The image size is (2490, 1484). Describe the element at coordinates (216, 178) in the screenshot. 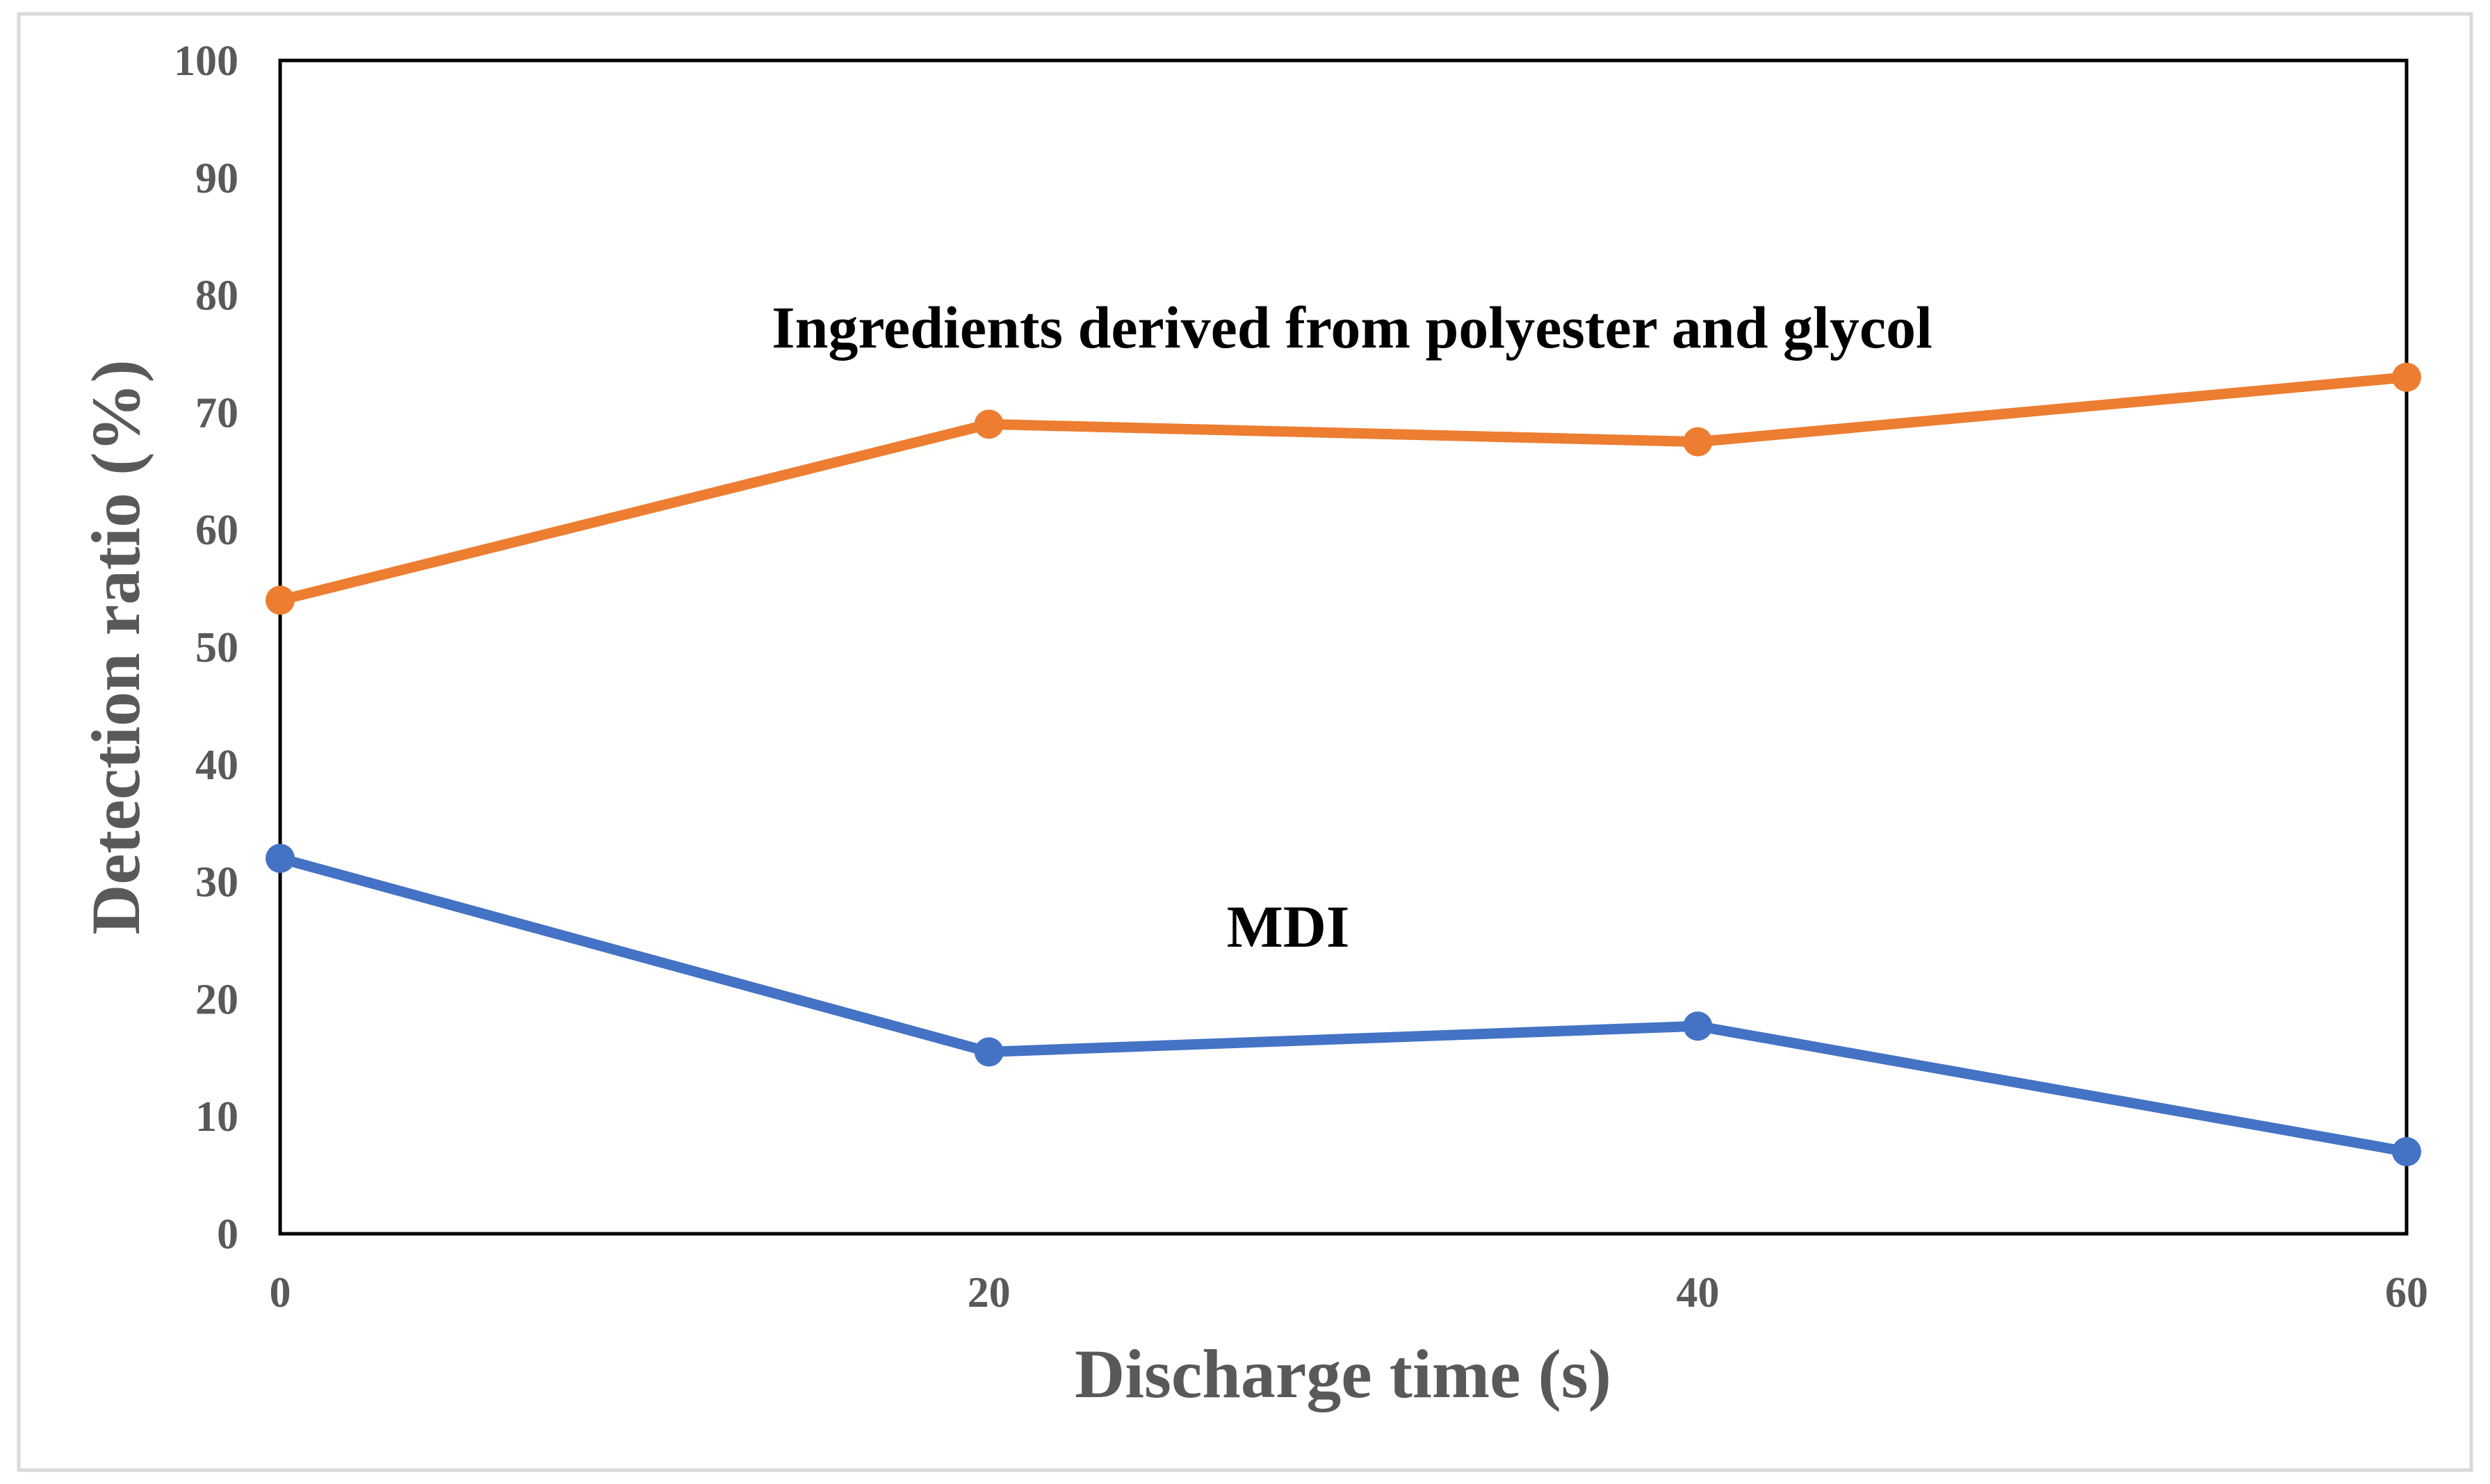

I see `y-tick-label: 90` at that location.